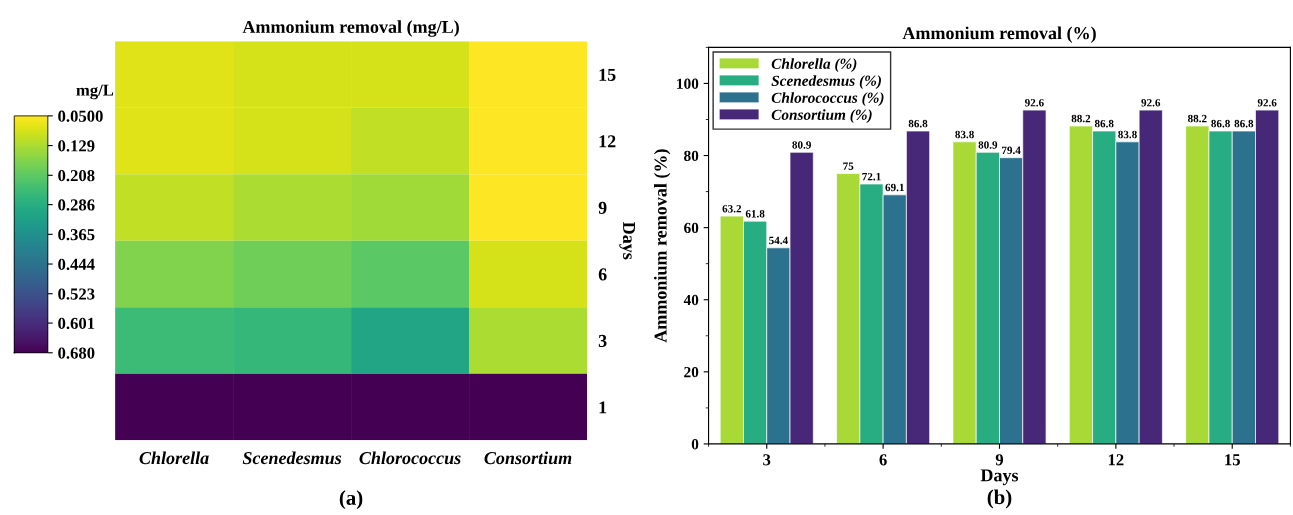 The width and height of the screenshot is (1293, 515). What do you see at coordinates (1116, 460) in the screenshot?
I see `x-tick-label: 12` at bounding box center [1116, 460].